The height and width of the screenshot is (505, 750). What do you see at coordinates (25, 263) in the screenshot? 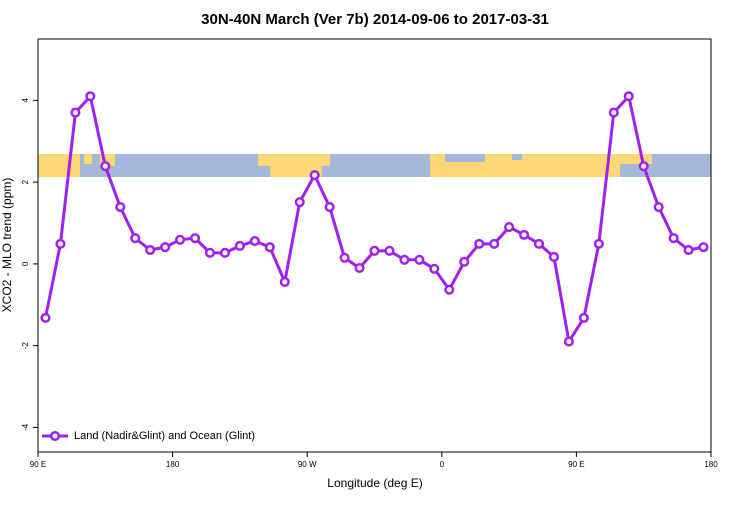
I see `y-tick-label: 0` at bounding box center [25, 263].